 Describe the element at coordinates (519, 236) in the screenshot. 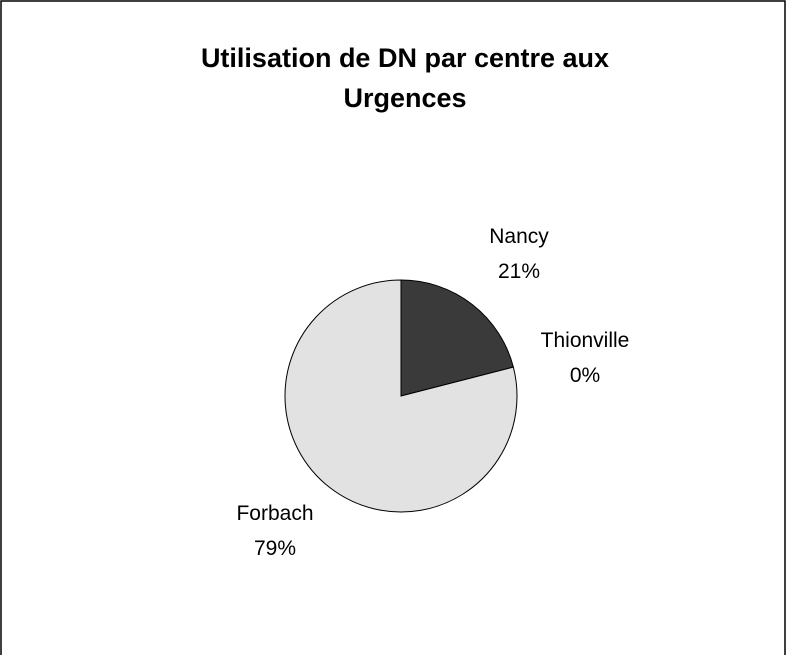

I see `slice-label: Nancy` at that location.